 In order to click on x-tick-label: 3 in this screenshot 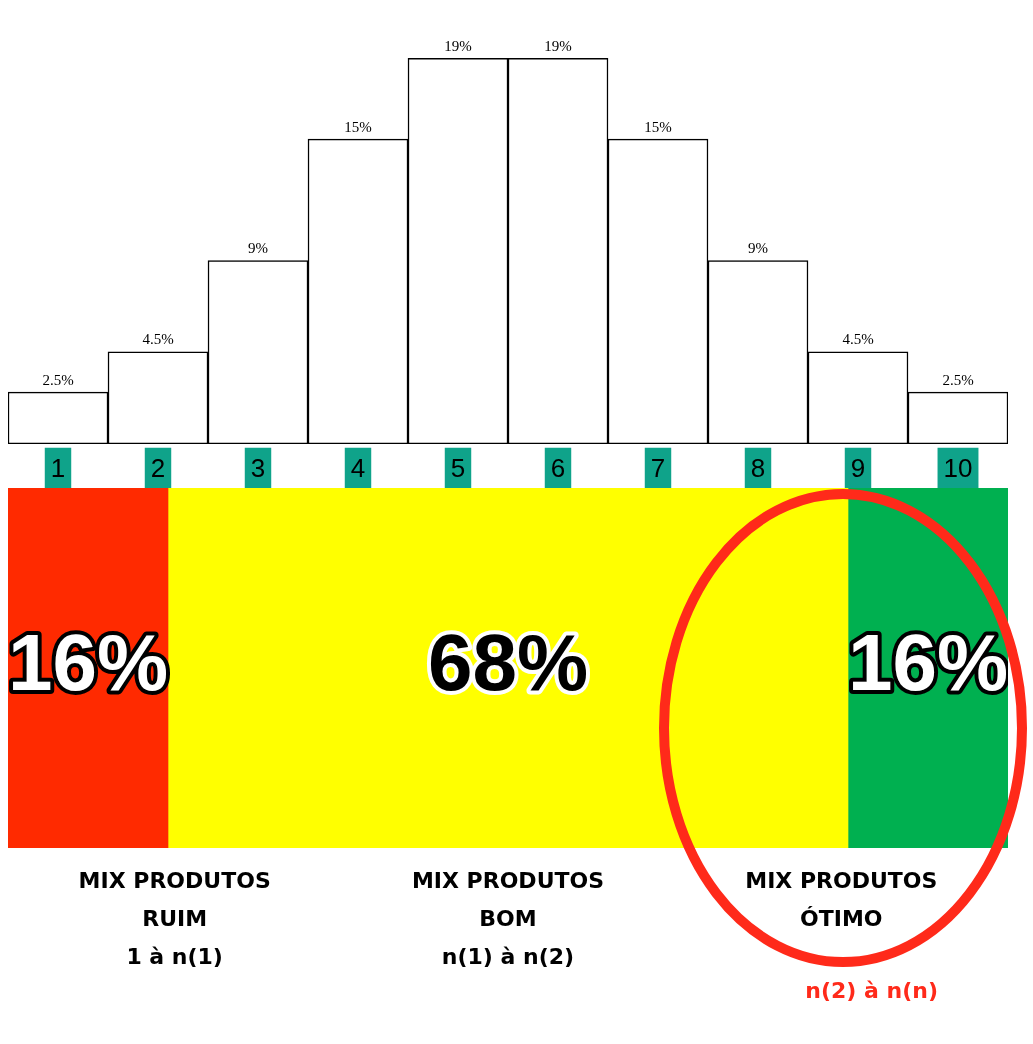, I will do `click(258, 467)`.